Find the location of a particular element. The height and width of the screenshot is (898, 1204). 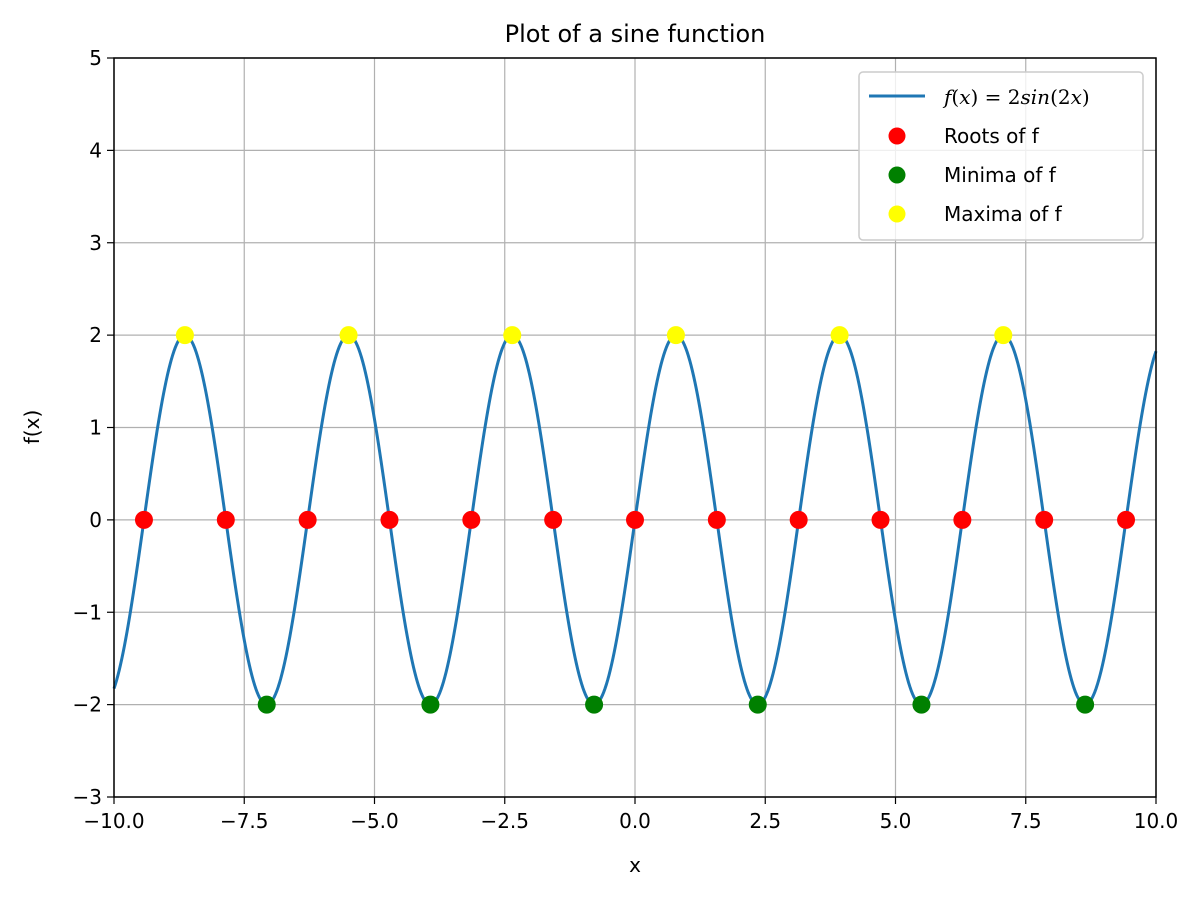

legend-fn-var: x is located at coordinates (964, 97).